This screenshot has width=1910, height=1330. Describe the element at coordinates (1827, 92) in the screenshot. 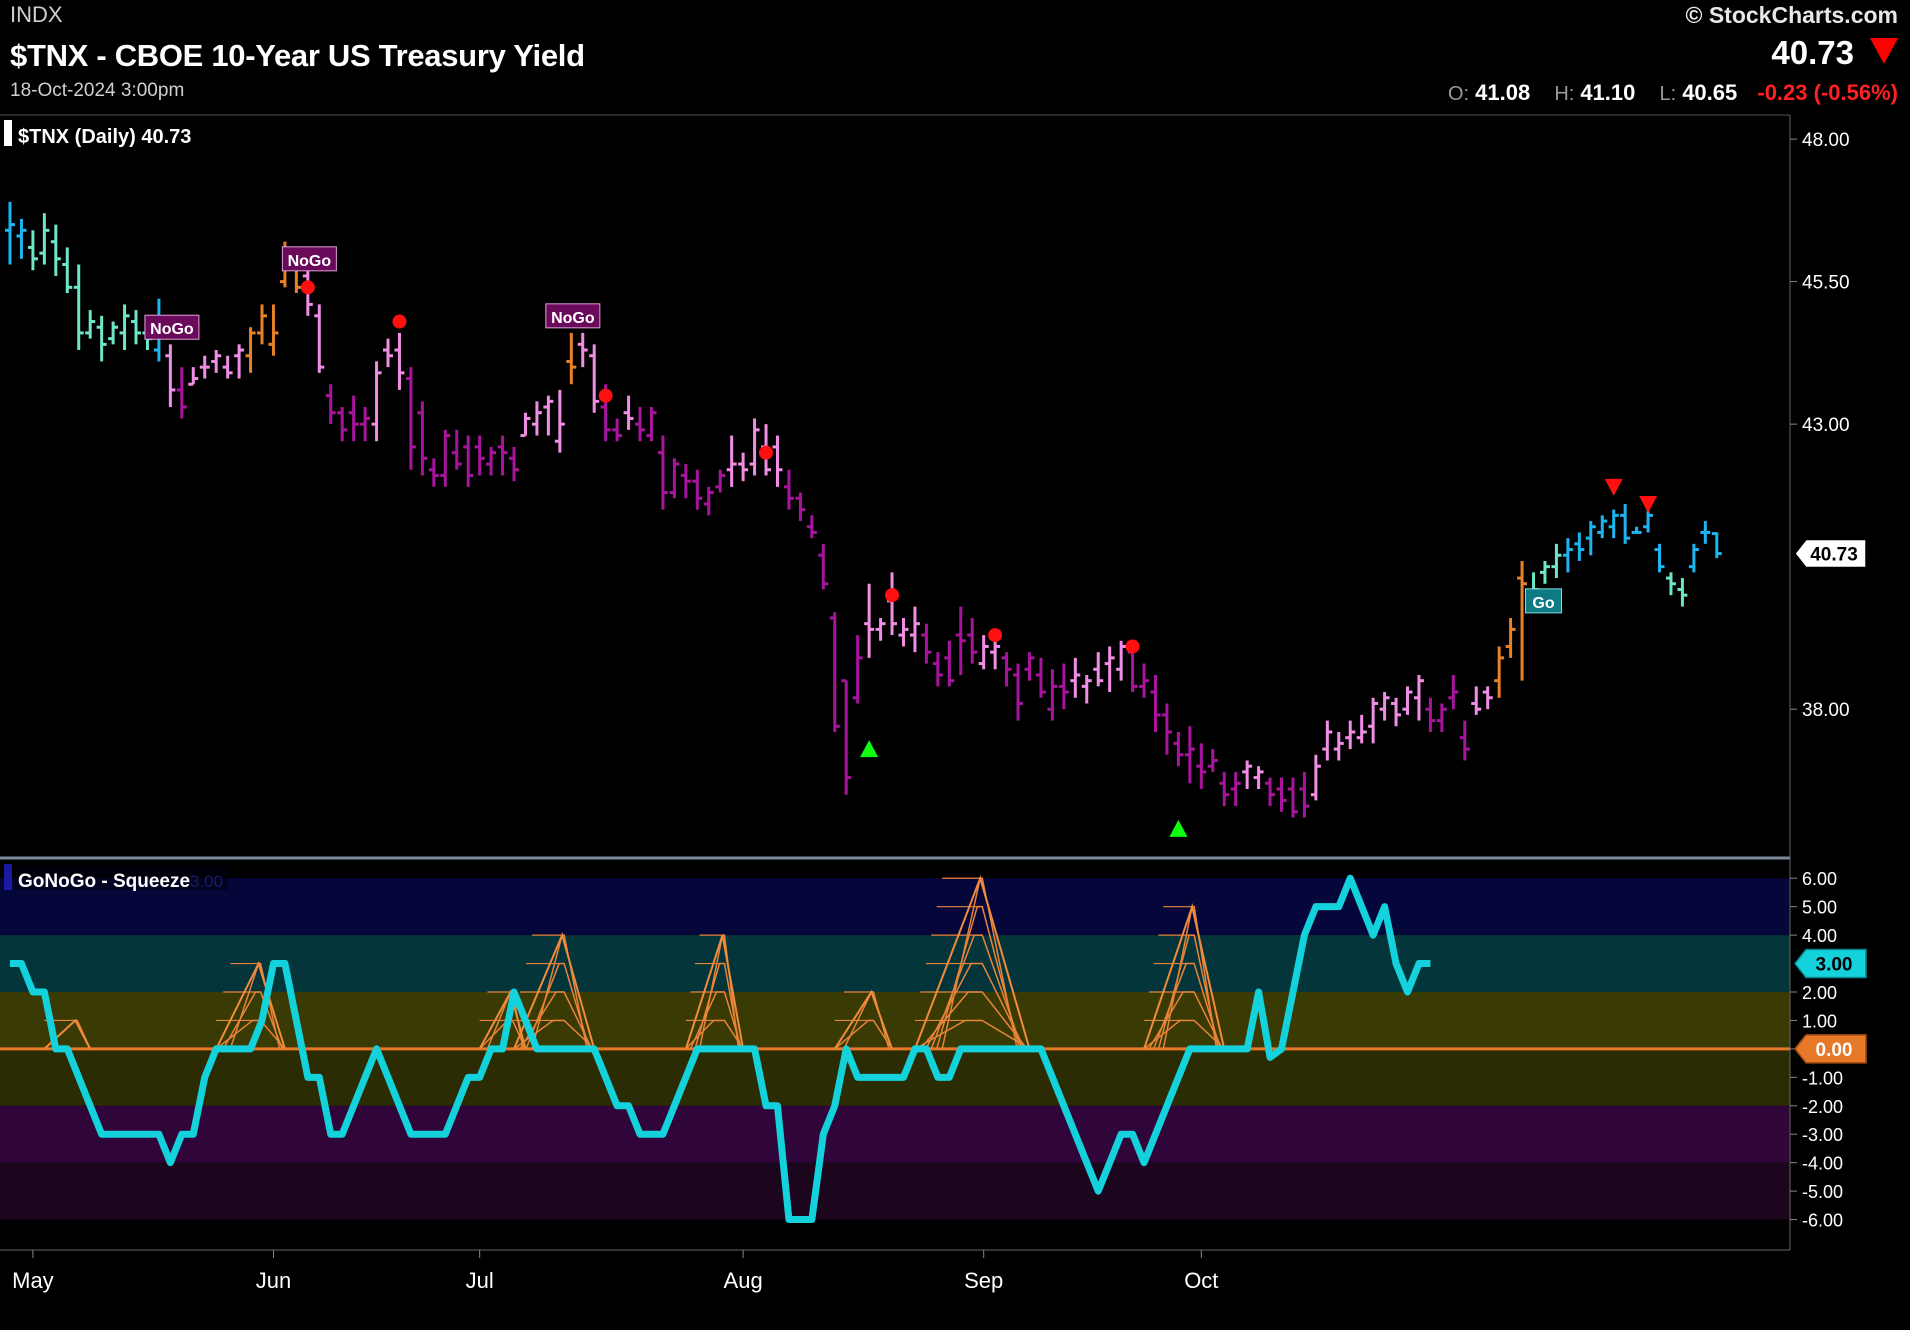

I see `change-value: -0.23 (-0.56%)` at that location.